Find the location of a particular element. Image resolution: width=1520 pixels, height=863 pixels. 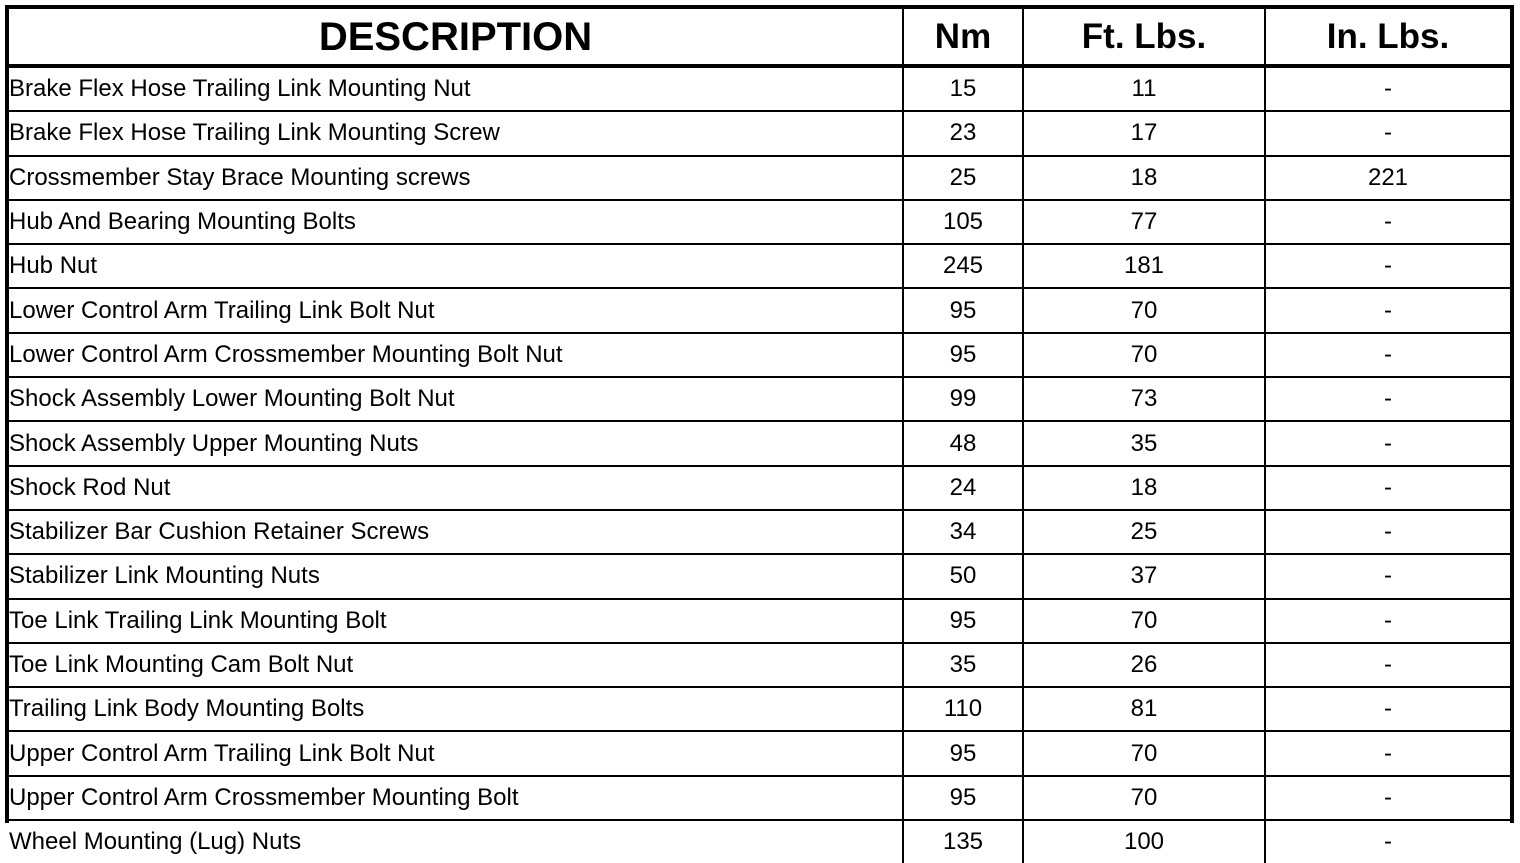

cell-description: Hub Nut is located at coordinates (456, 266).